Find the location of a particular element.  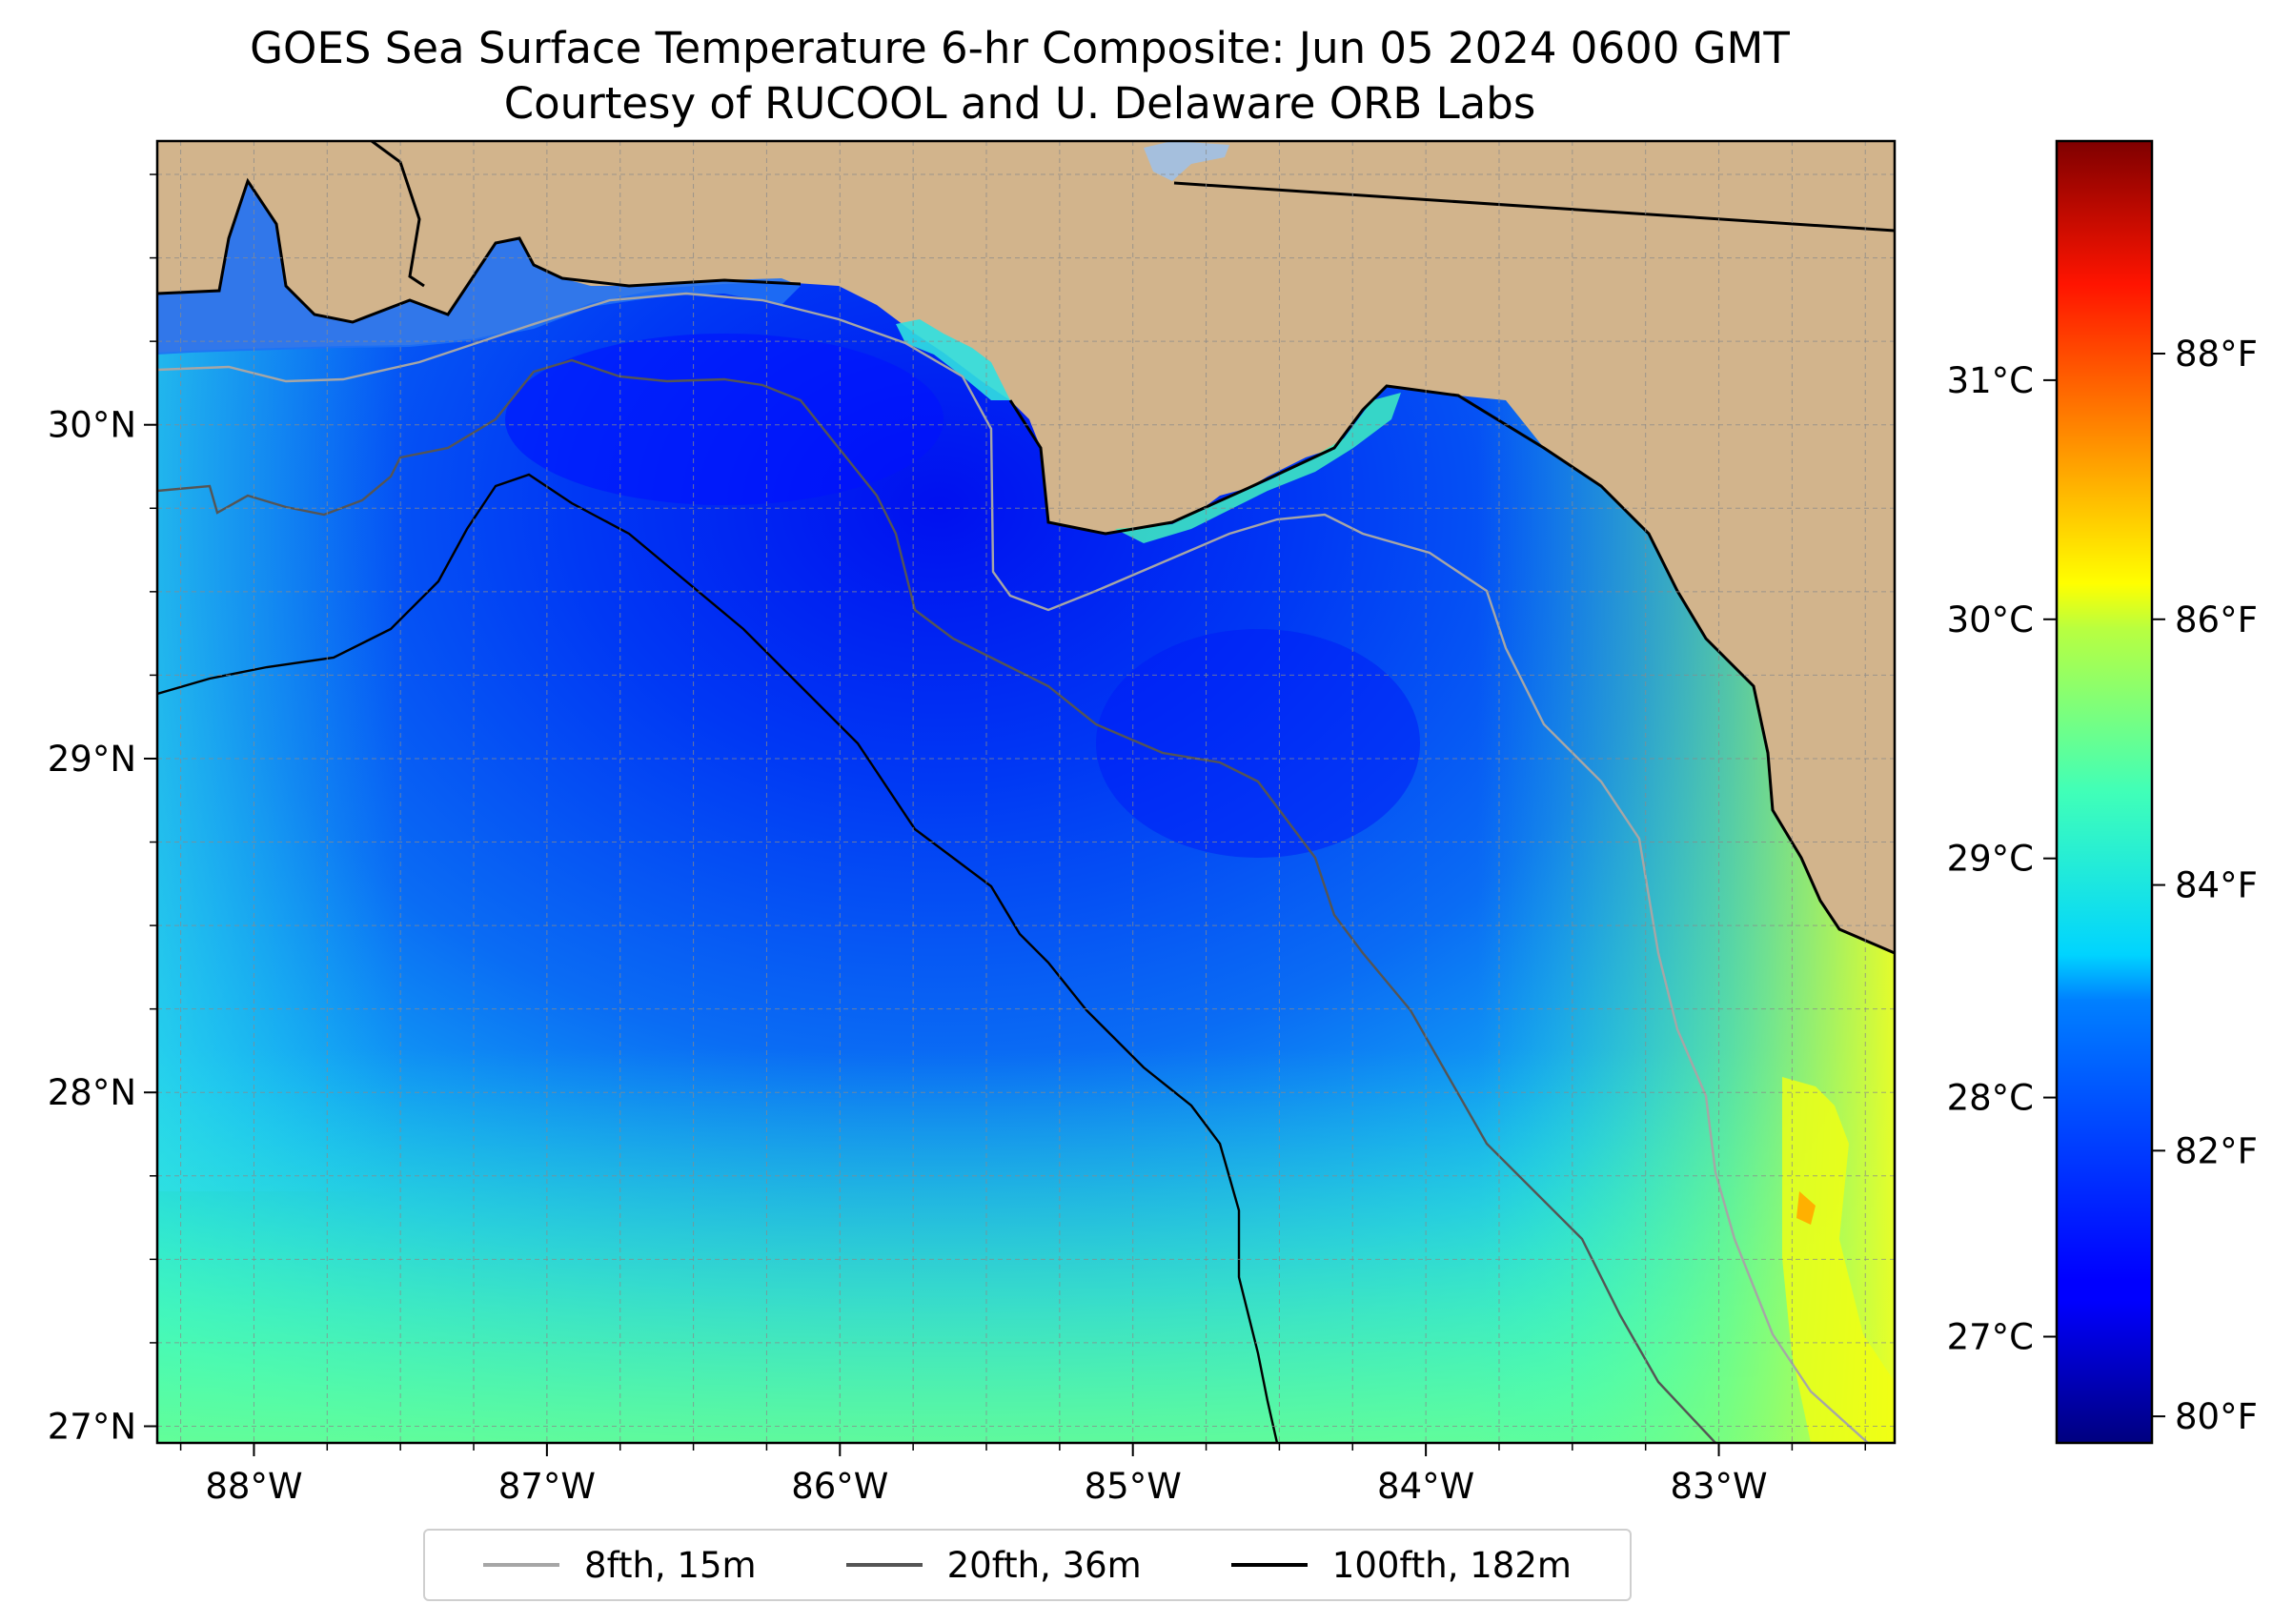

cold-core-north is located at coordinates (724, 419).